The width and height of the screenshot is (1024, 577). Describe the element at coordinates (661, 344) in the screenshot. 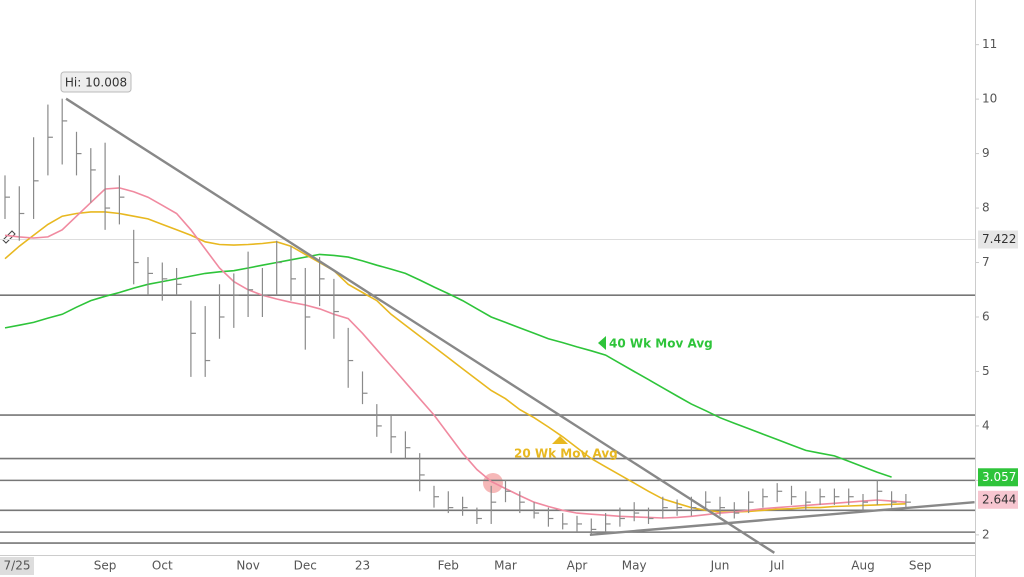

I see `annotation: 40 Wk Mov Avg` at that location.